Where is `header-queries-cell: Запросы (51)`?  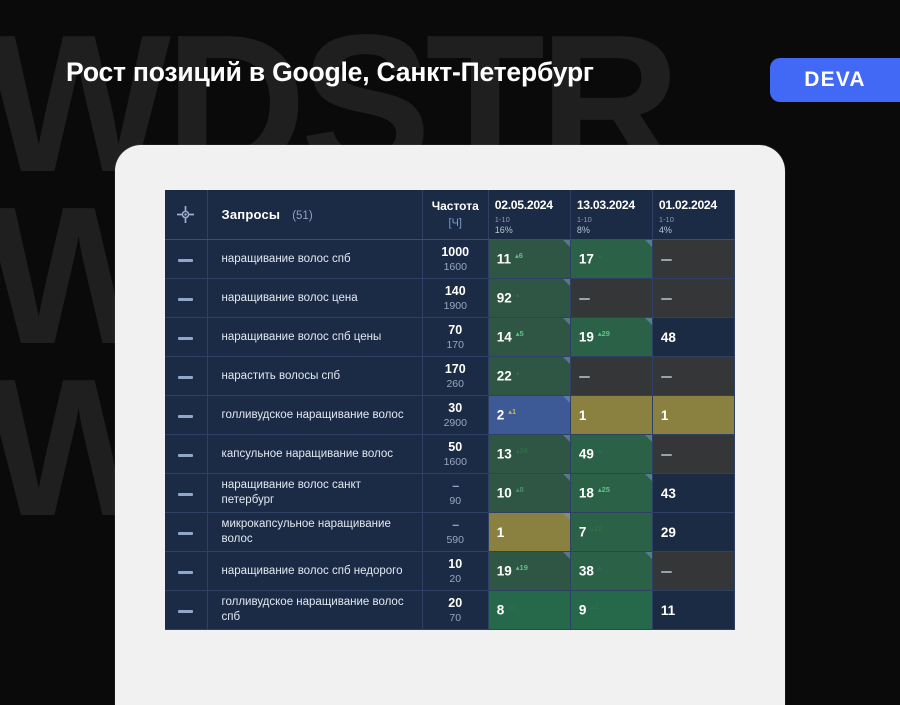
header-queries-cell: Запросы (51) is located at coordinates (315, 215).